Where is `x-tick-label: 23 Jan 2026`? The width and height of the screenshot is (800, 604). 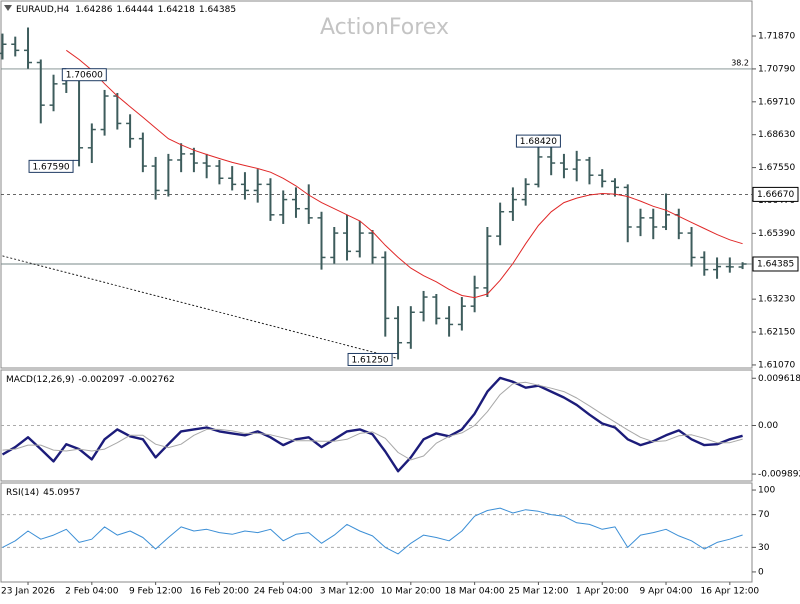 x-tick-label: 23 Jan 2026 is located at coordinates (28, 592).